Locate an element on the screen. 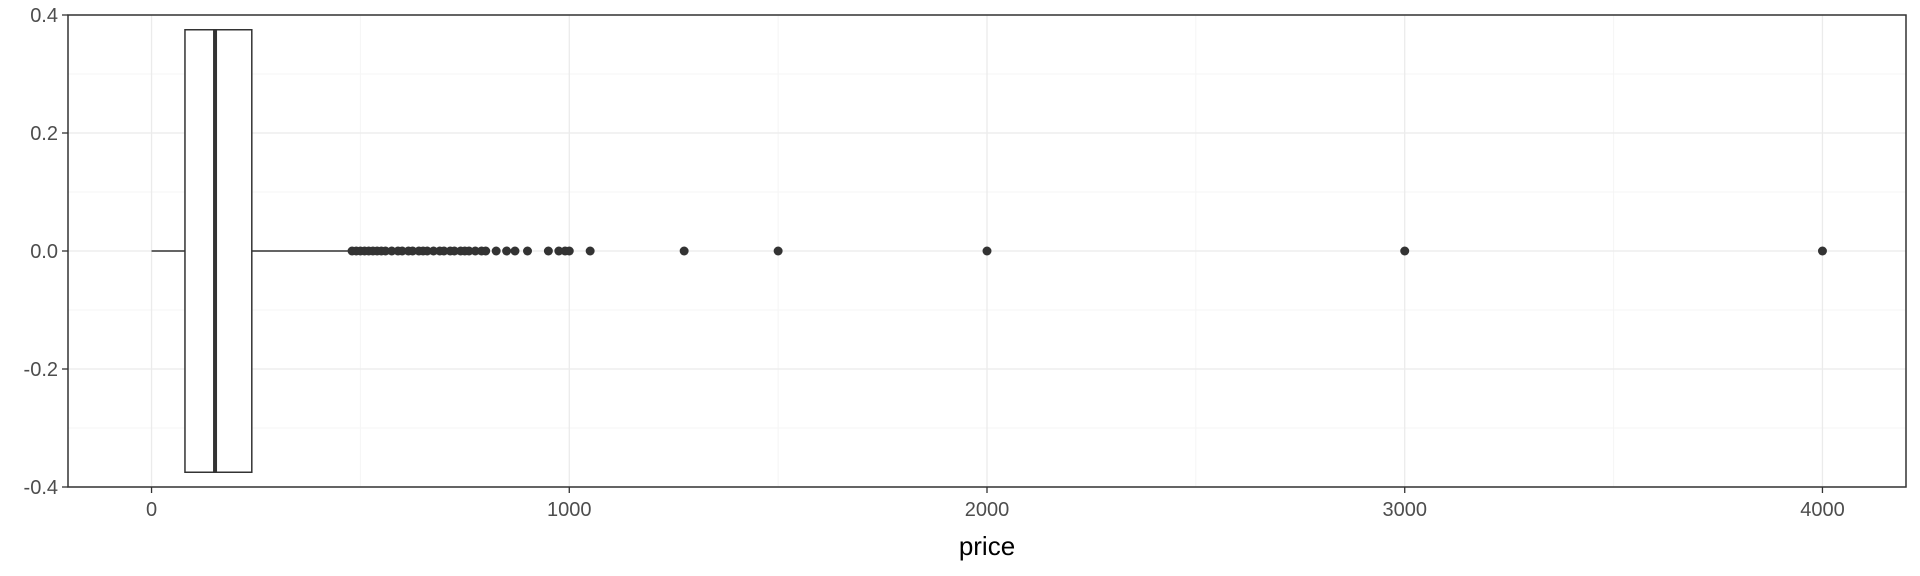 This screenshot has width=1920, height=576. box-layer is located at coordinates (250, 251).